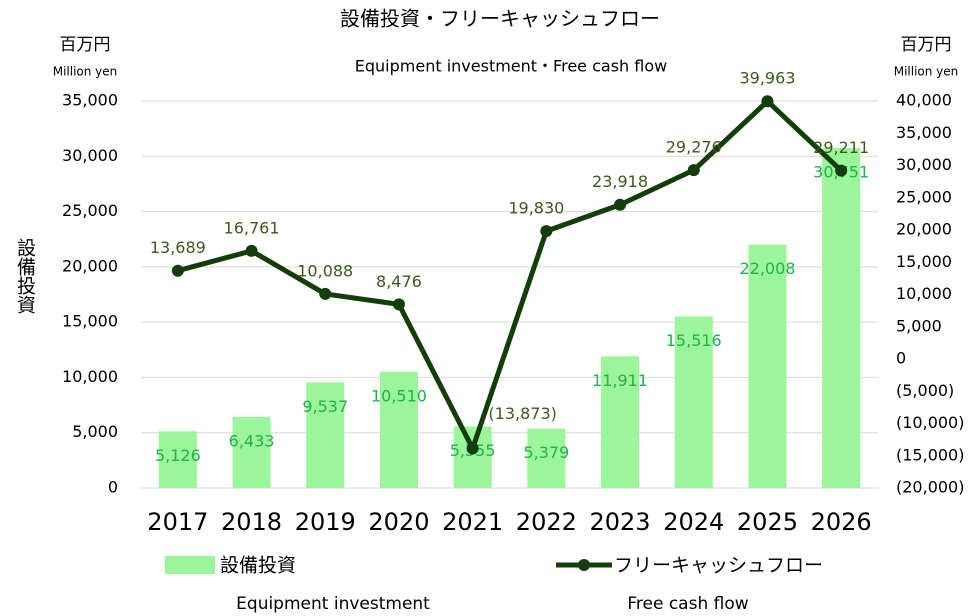 This screenshot has width=969, height=616. What do you see at coordinates (399, 281) in the screenshot?
I see `line-value-label: 8,476` at bounding box center [399, 281].